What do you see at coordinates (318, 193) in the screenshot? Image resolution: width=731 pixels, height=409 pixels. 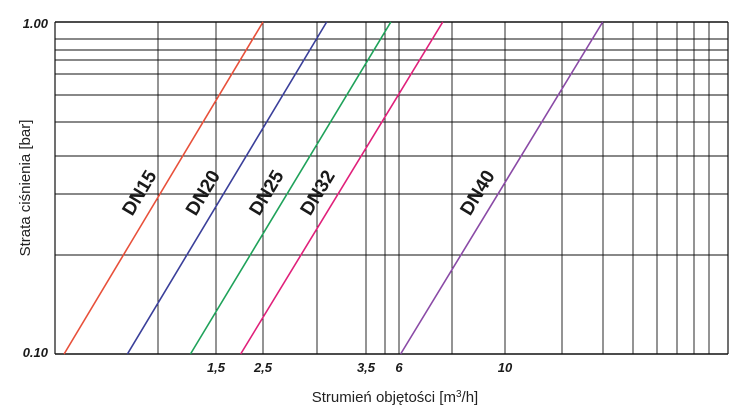 I see `series-label-dn32: DN32` at bounding box center [318, 193].